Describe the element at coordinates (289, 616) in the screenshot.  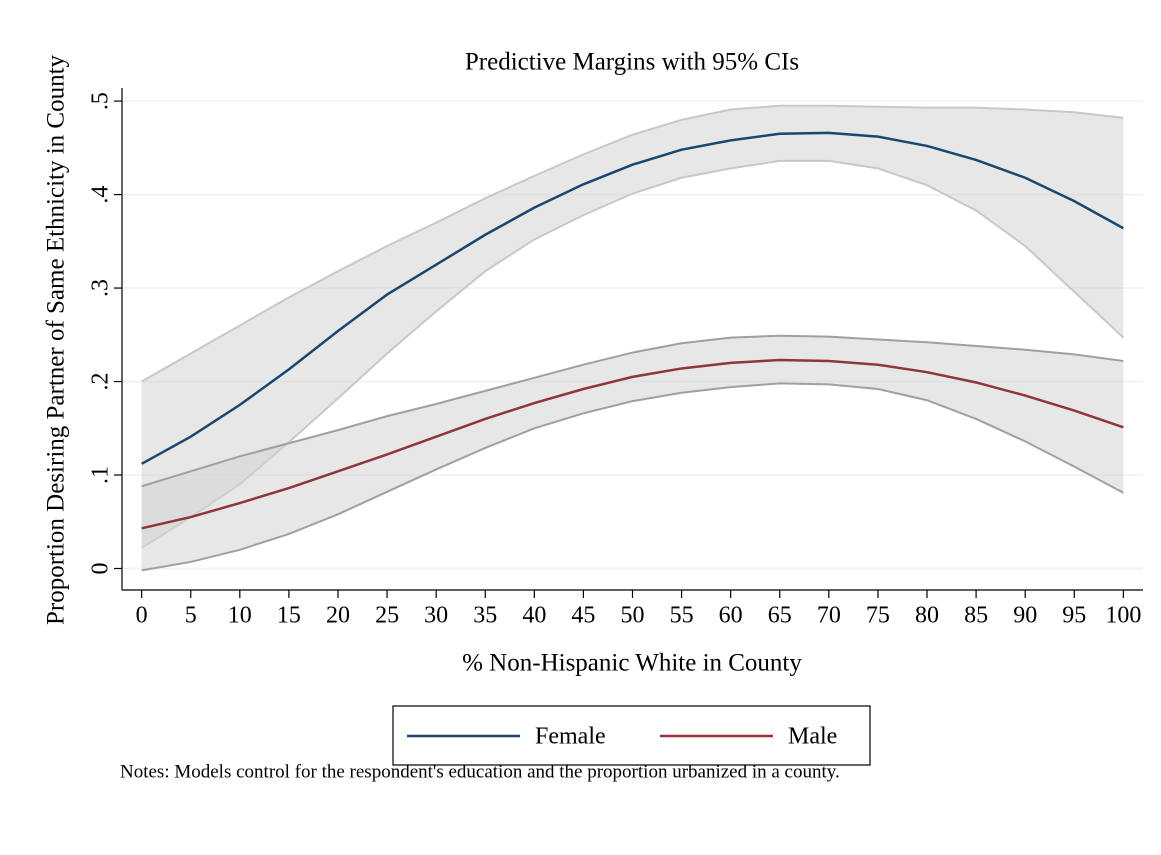
I see `x-tick-label: 15` at that location.